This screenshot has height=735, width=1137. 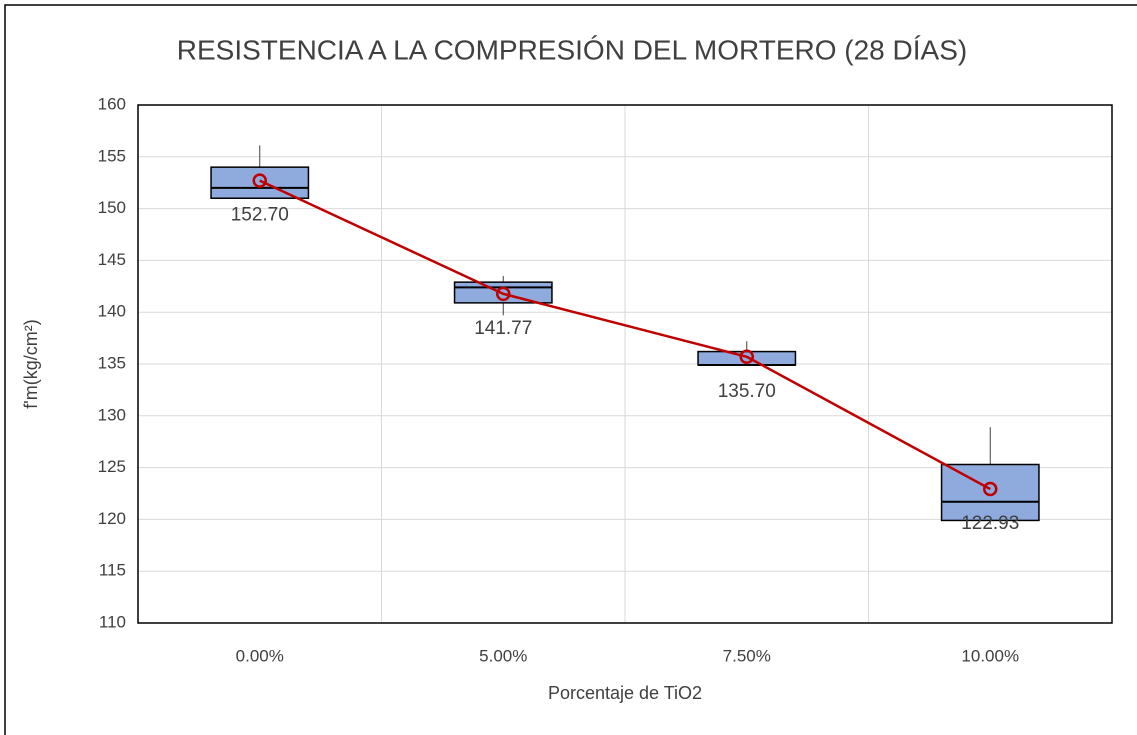 I want to click on data-label: 135.70, so click(x=747, y=391).